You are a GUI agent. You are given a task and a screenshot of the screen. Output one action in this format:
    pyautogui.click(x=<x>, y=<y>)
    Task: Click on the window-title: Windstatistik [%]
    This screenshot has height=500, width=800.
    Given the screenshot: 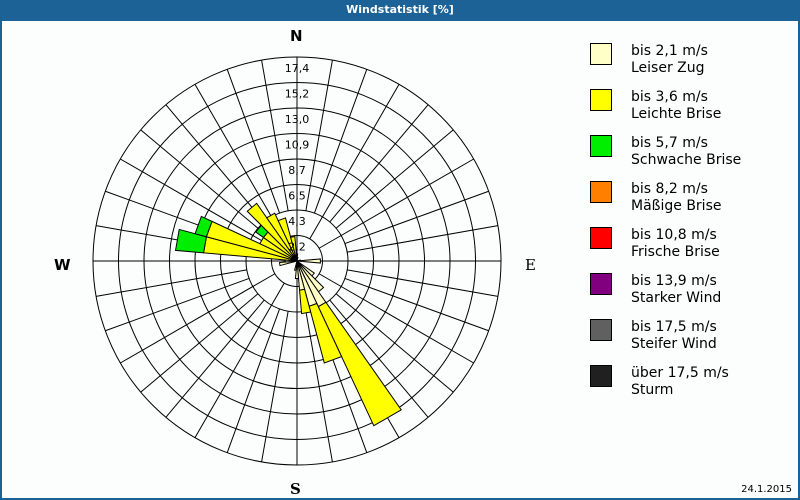 What is the action you would take?
    pyautogui.click(x=400, y=10)
    